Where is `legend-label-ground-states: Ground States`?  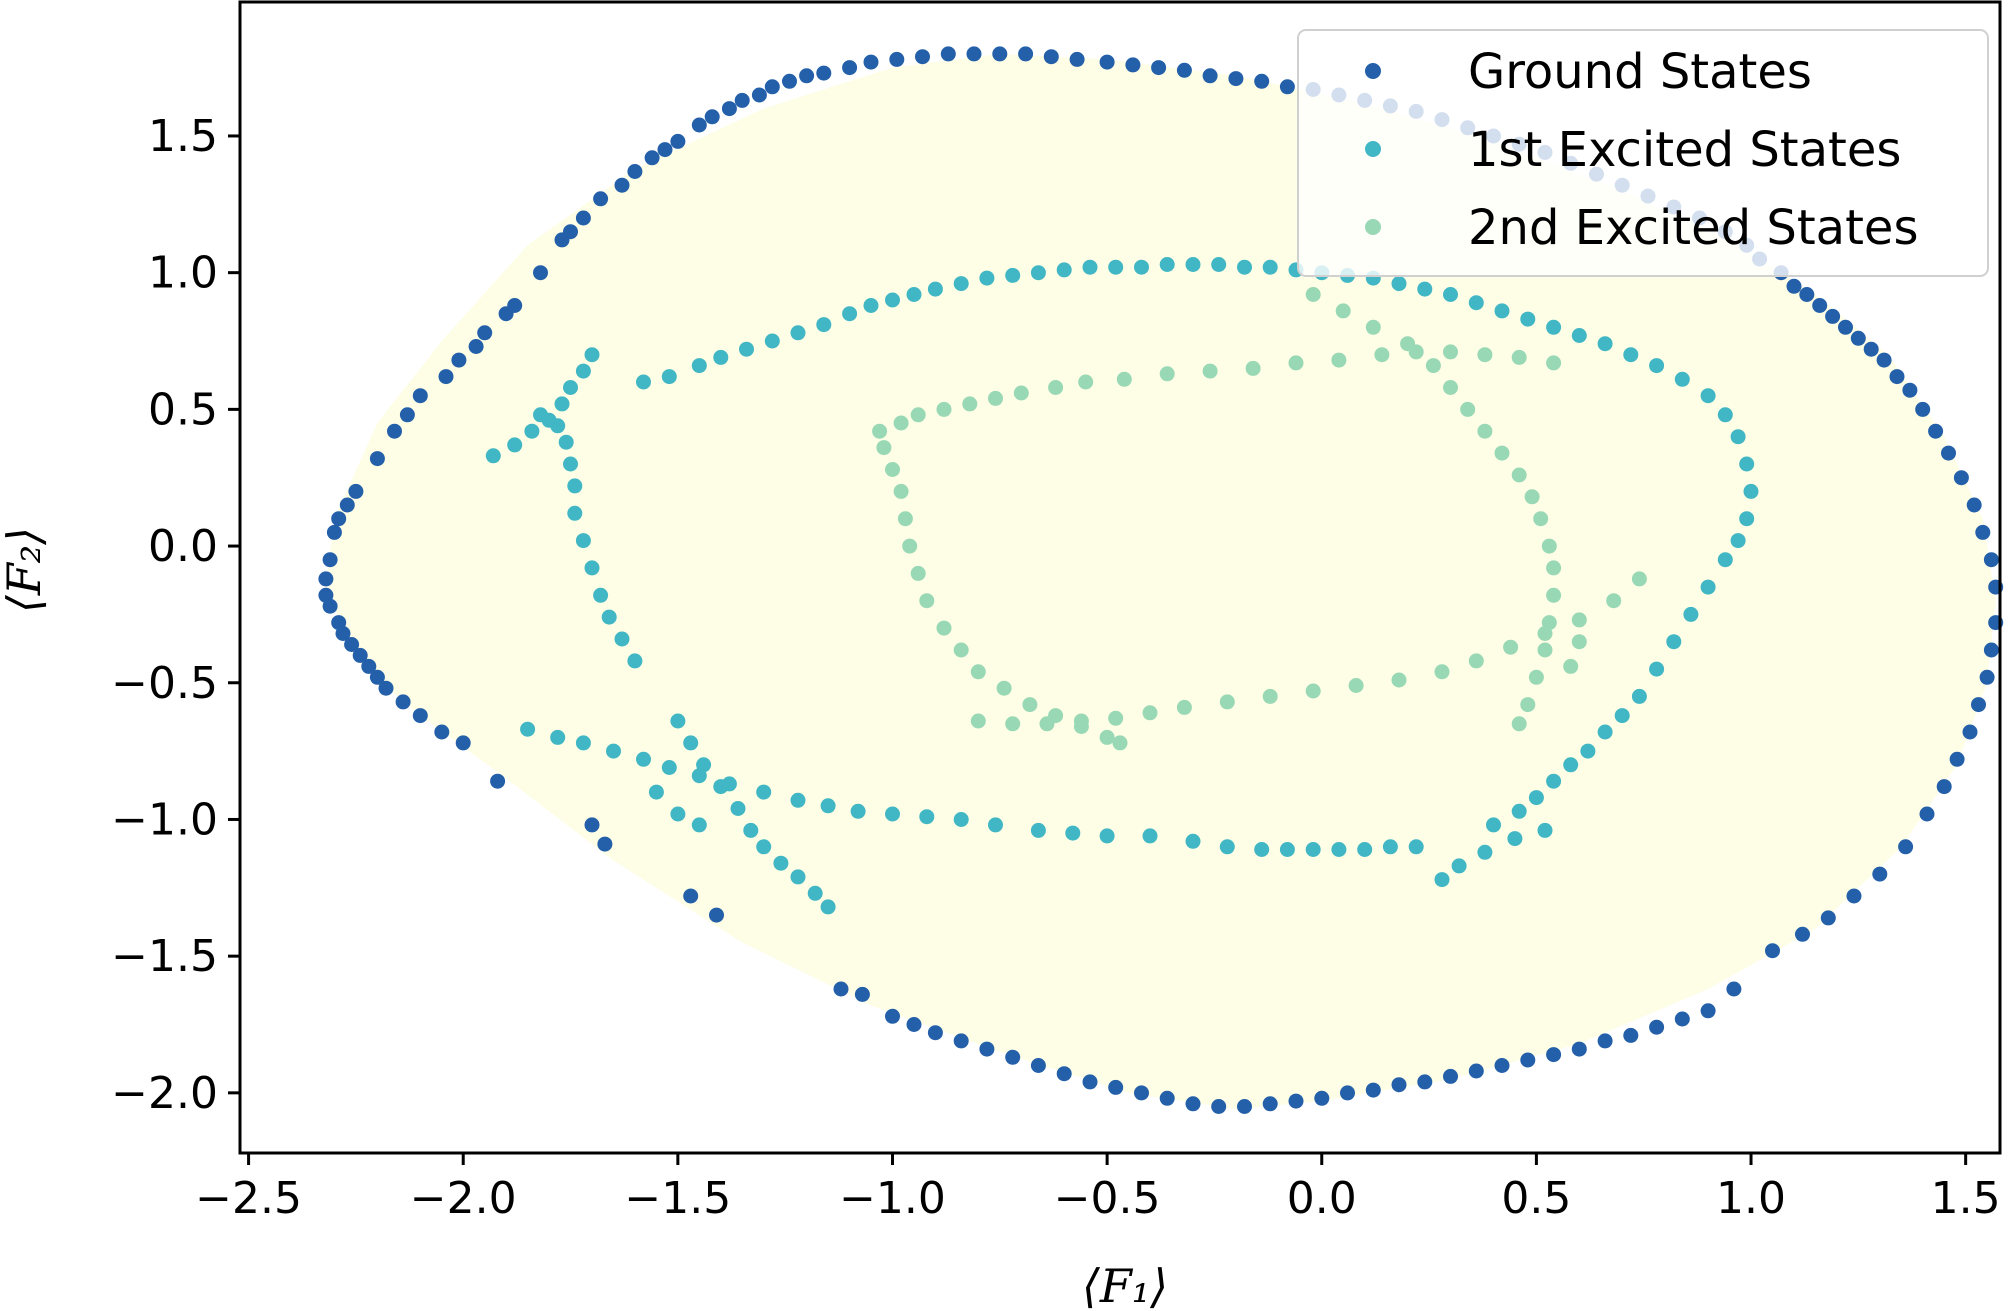
legend-label-ground-states: Ground States is located at coordinates (1640, 72).